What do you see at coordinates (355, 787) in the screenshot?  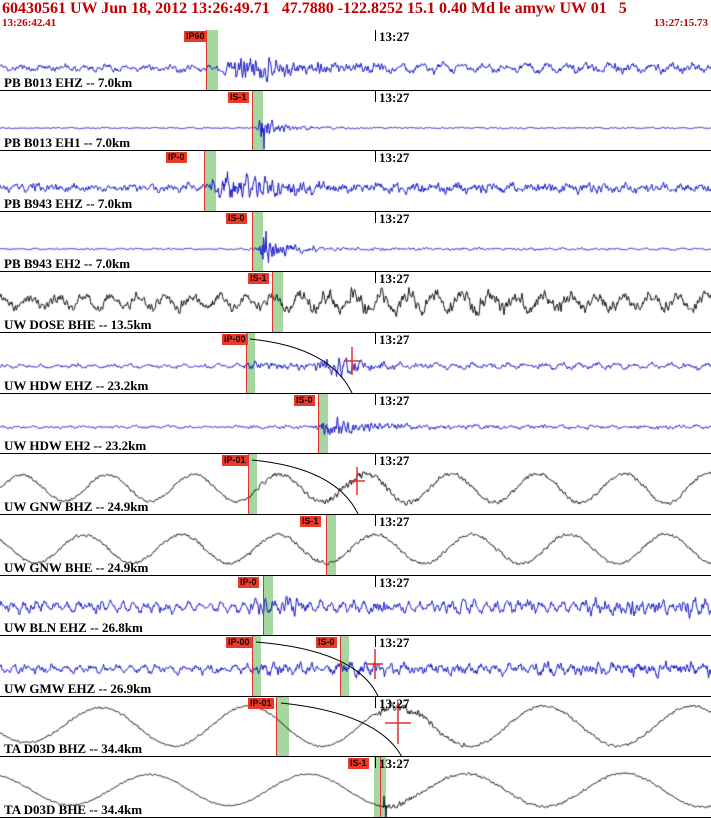 I see `trace-section: 13:27 IS-1 TA D03D BHE -- 34.4km` at bounding box center [355, 787].